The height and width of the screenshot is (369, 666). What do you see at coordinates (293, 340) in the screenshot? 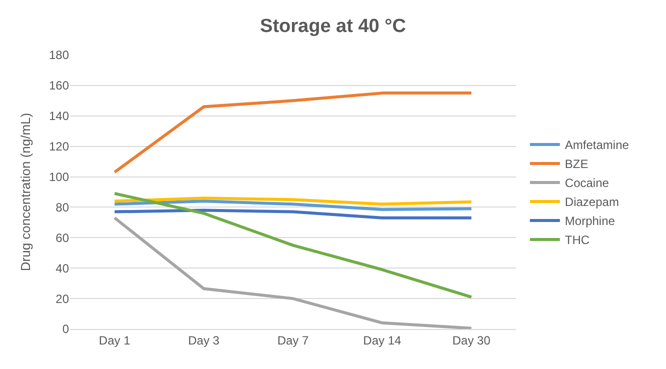
I see `x-tick-label: Day 7` at bounding box center [293, 340].